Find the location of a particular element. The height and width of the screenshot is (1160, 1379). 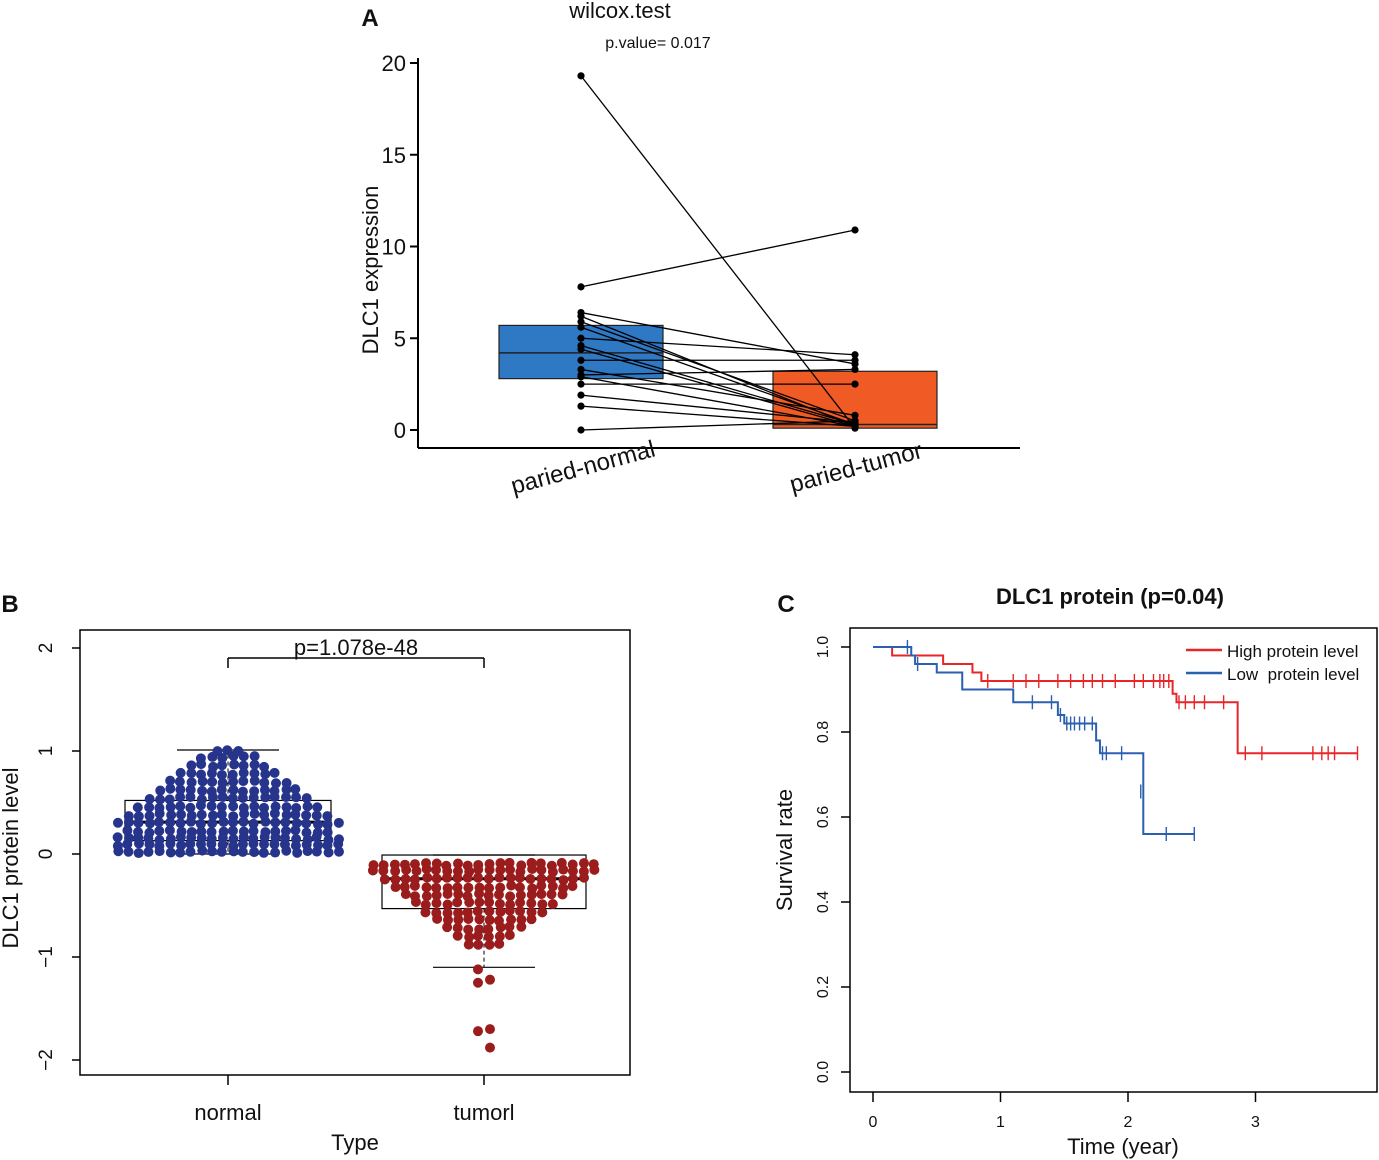

panel-c-y-tick-label: 1.0 is located at coordinates (823, 647).